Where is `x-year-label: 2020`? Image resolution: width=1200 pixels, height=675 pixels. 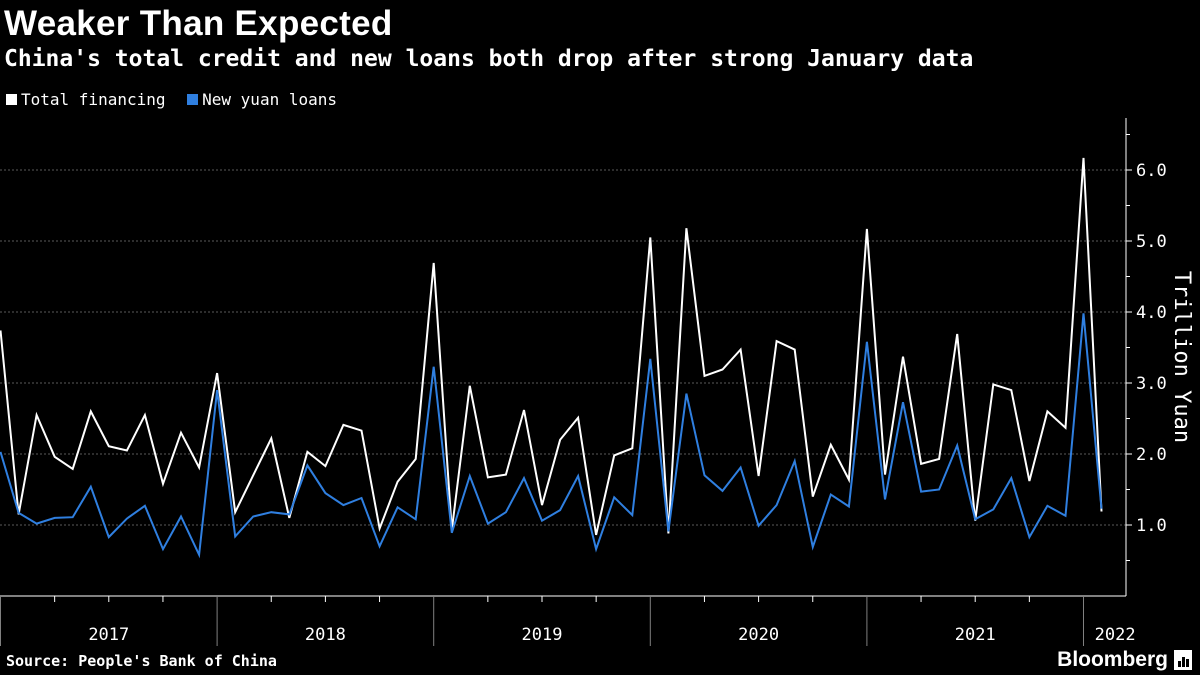
x-year-label: 2020 is located at coordinates (758, 635).